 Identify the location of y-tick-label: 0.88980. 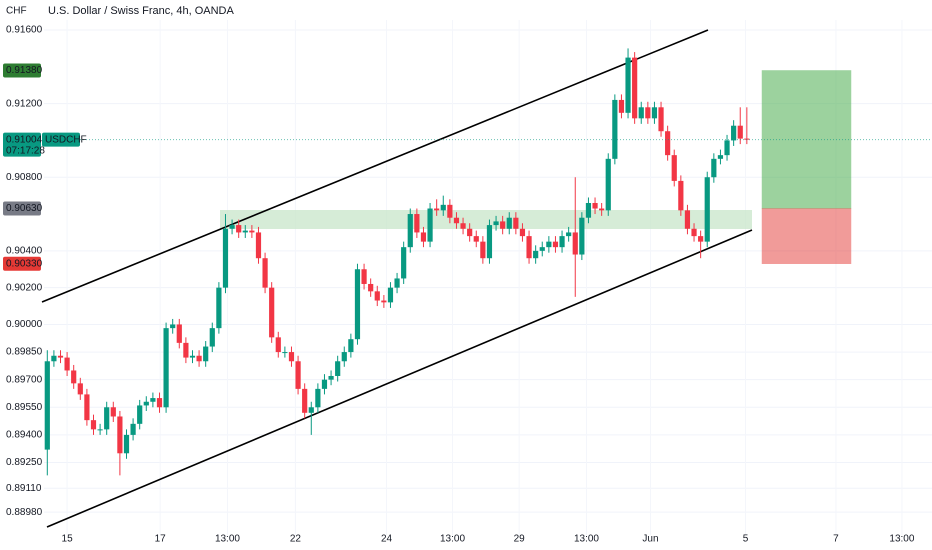
(24, 512).